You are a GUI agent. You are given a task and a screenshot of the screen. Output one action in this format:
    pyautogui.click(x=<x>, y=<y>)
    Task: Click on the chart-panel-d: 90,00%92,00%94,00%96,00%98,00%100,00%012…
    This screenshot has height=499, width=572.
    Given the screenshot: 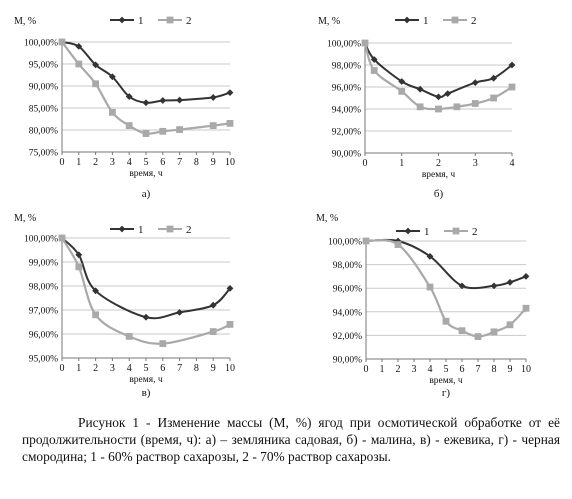 What is the action you would take?
    pyautogui.click(x=423, y=306)
    